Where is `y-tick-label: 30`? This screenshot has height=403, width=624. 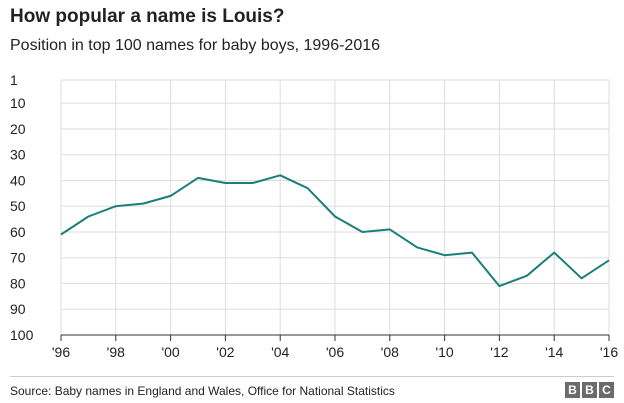 y-tick-label: 30 is located at coordinates (18, 155).